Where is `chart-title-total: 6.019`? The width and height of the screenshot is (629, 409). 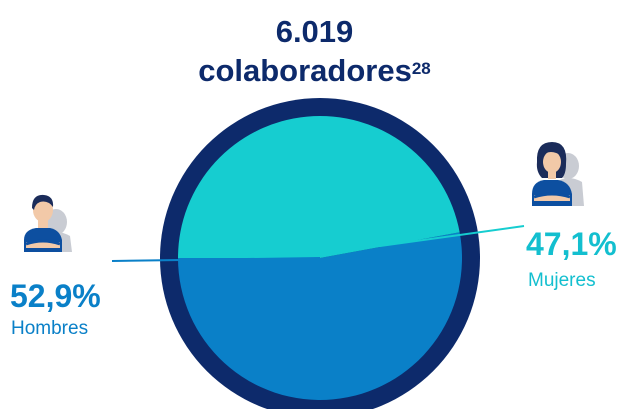
chart-title-total: 6.019 is located at coordinates (314, 31).